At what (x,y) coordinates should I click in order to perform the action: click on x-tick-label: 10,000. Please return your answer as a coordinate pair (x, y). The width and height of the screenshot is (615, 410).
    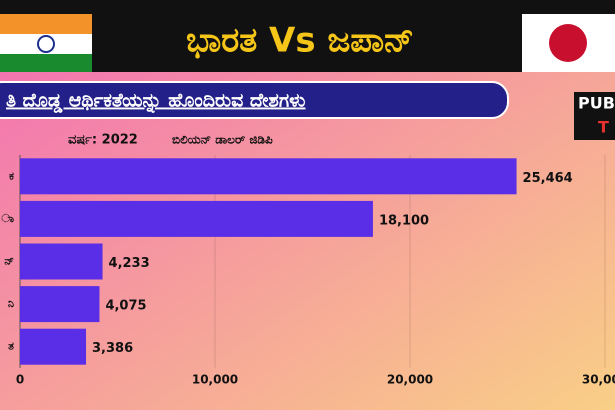
    Looking at the image, I should click on (215, 380).